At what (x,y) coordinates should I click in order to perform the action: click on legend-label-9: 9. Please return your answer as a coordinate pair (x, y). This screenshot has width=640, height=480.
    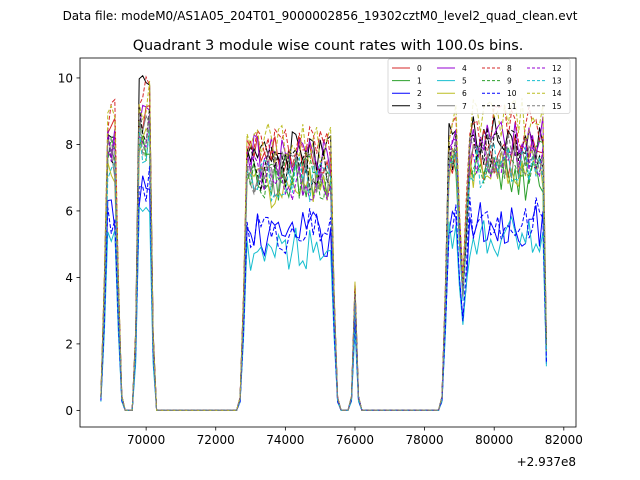
    Looking at the image, I should click on (509, 81).